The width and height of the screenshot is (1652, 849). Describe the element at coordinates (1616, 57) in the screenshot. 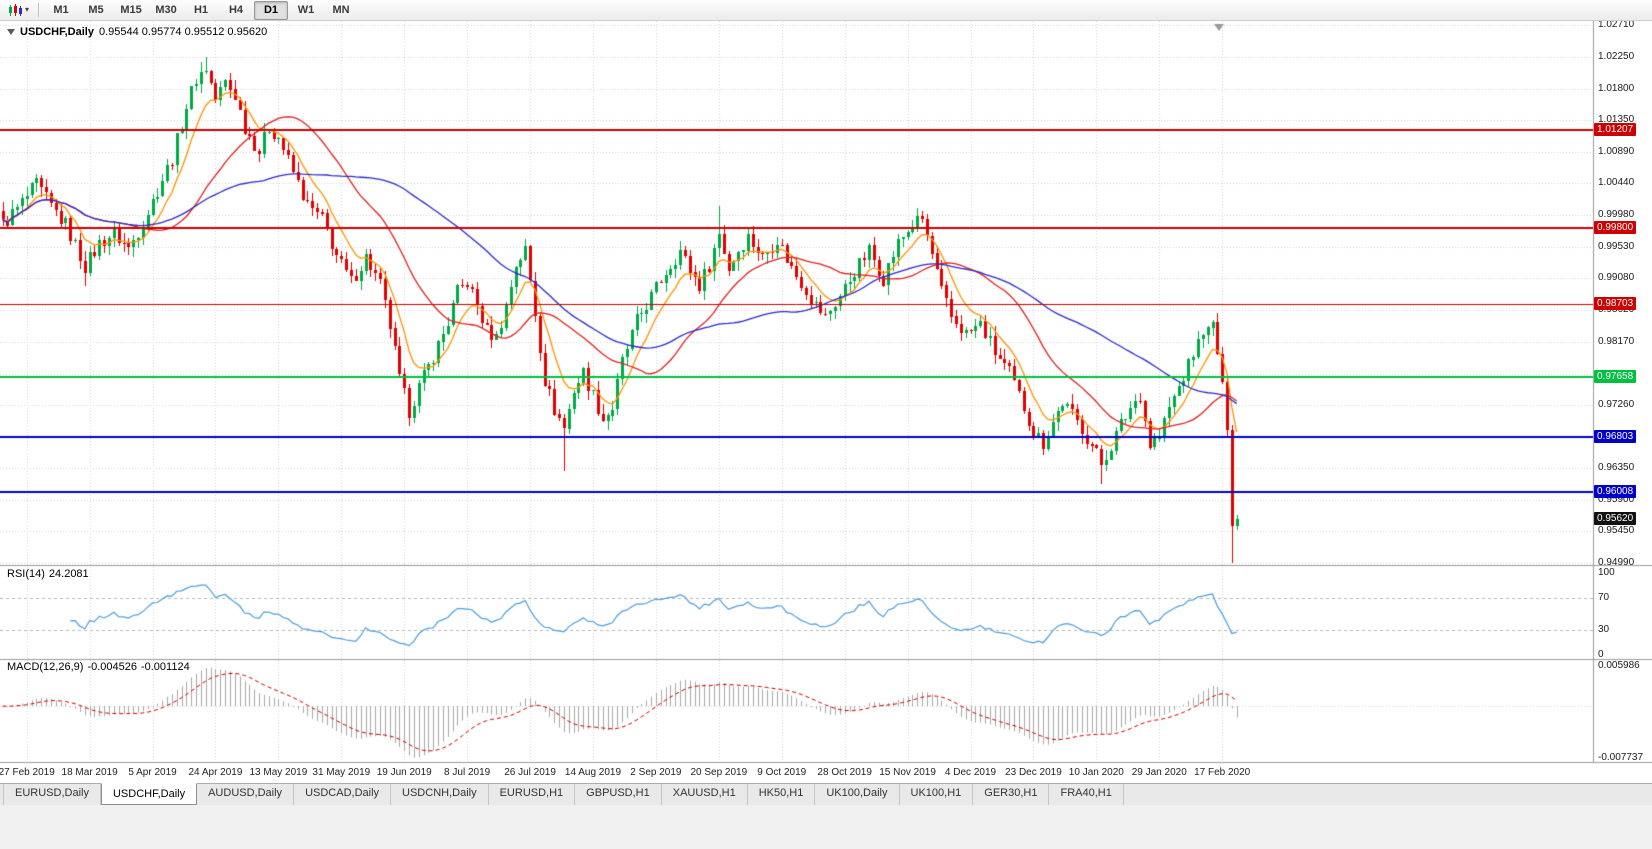

I see `price-axis-label: 1.02250` at that location.